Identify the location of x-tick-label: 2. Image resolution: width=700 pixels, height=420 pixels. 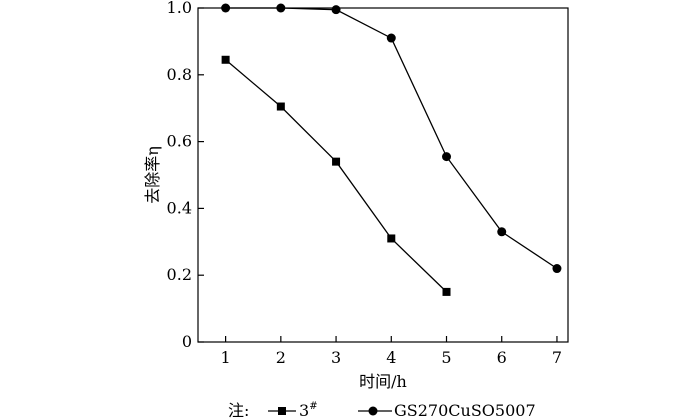
(281, 357).